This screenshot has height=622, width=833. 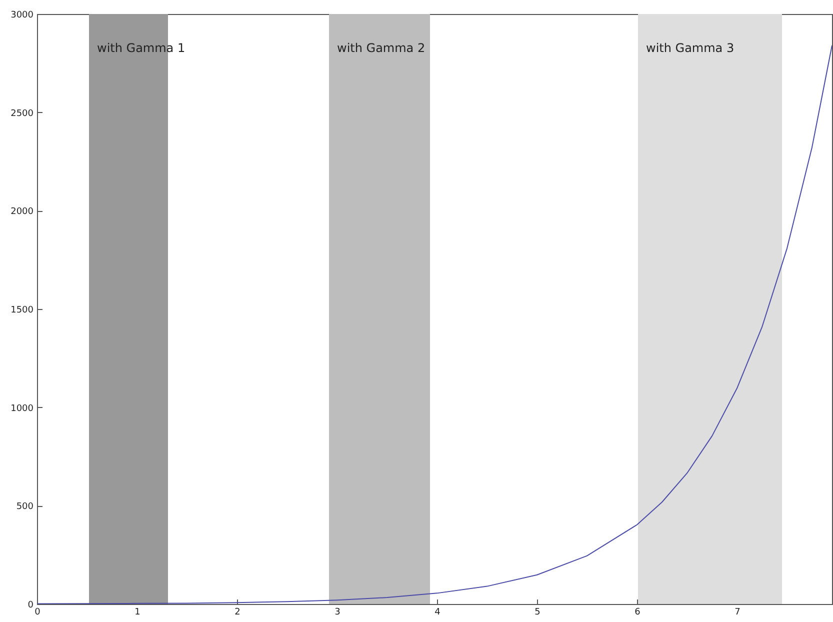 What do you see at coordinates (25, 507) in the screenshot?
I see `y-tick-label: 500` at bounding box center [25, 507].